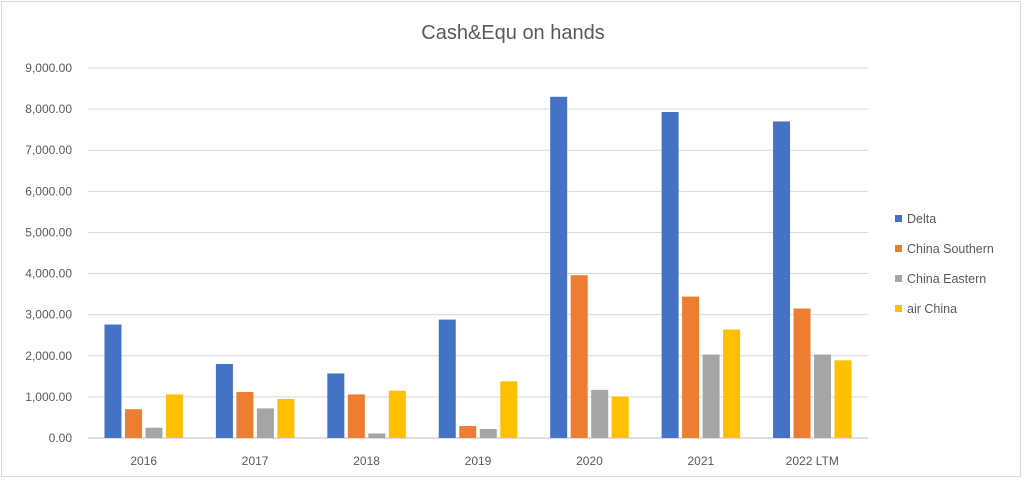  Describe the element at coordinates (48, 68) in the screenshot. I see `y-tick-label: 9,000.00` at that location.